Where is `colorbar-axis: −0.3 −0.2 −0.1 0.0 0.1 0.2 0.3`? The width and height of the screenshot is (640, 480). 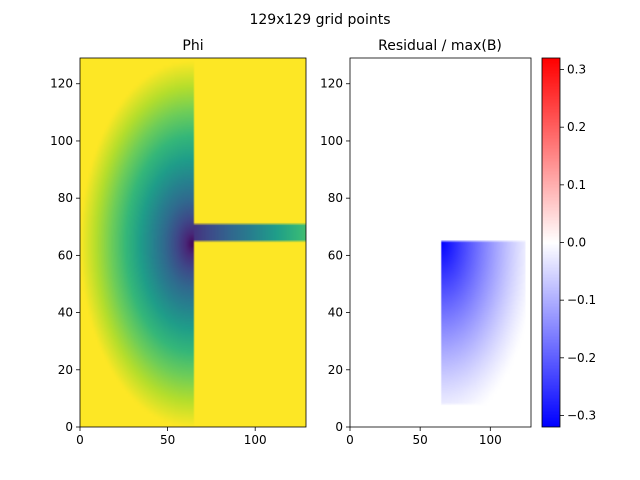
colorbar-axis: −0.3 −0.2 −0.1 0.0 0.1 0.2 0.3 is located at coordinates (578, 242).